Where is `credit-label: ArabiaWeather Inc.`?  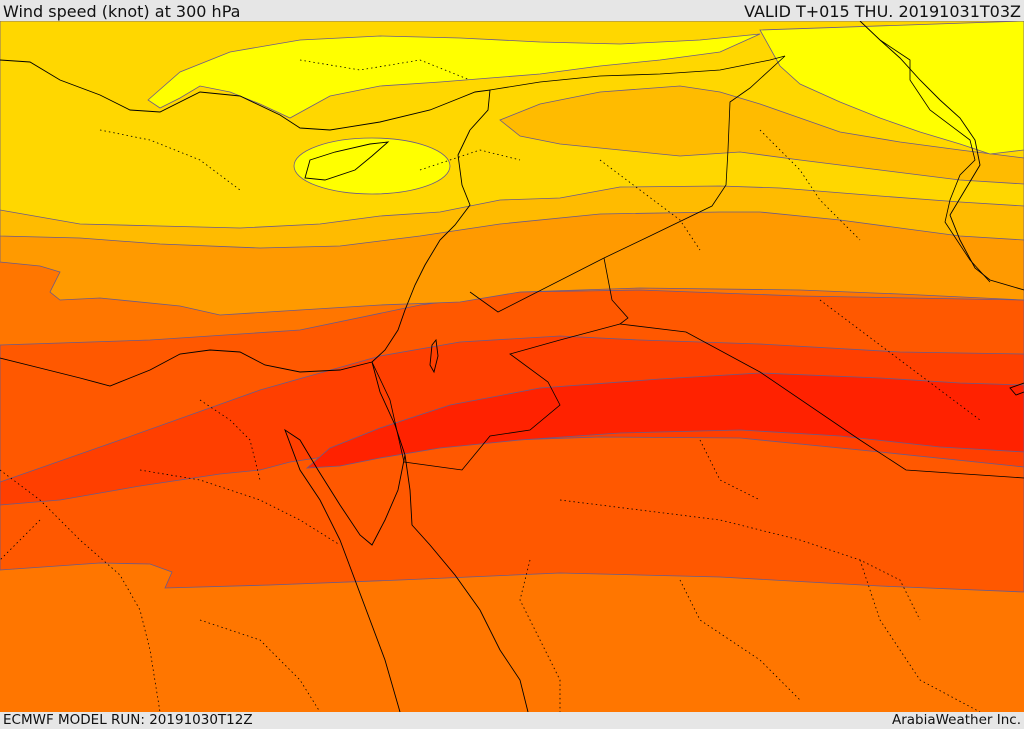
credit-label: ArabiaWeather Inc. is located at coordinates (956, 720).